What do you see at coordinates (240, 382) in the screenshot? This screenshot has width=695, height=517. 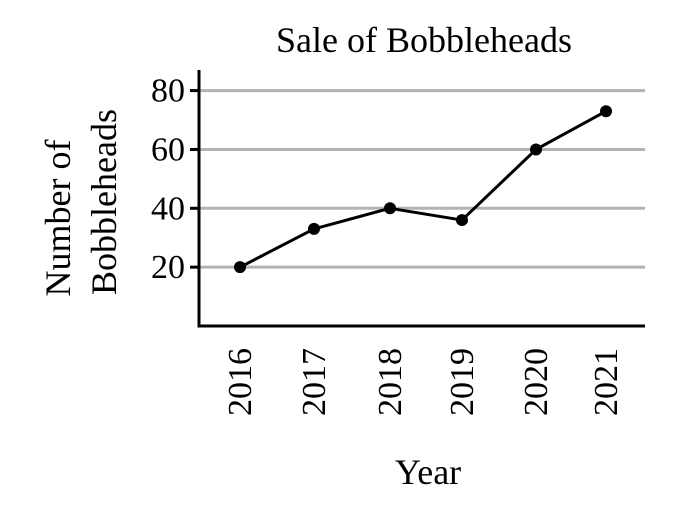 I see `x-tick-label: 2016` at bounding box center [240, 382].